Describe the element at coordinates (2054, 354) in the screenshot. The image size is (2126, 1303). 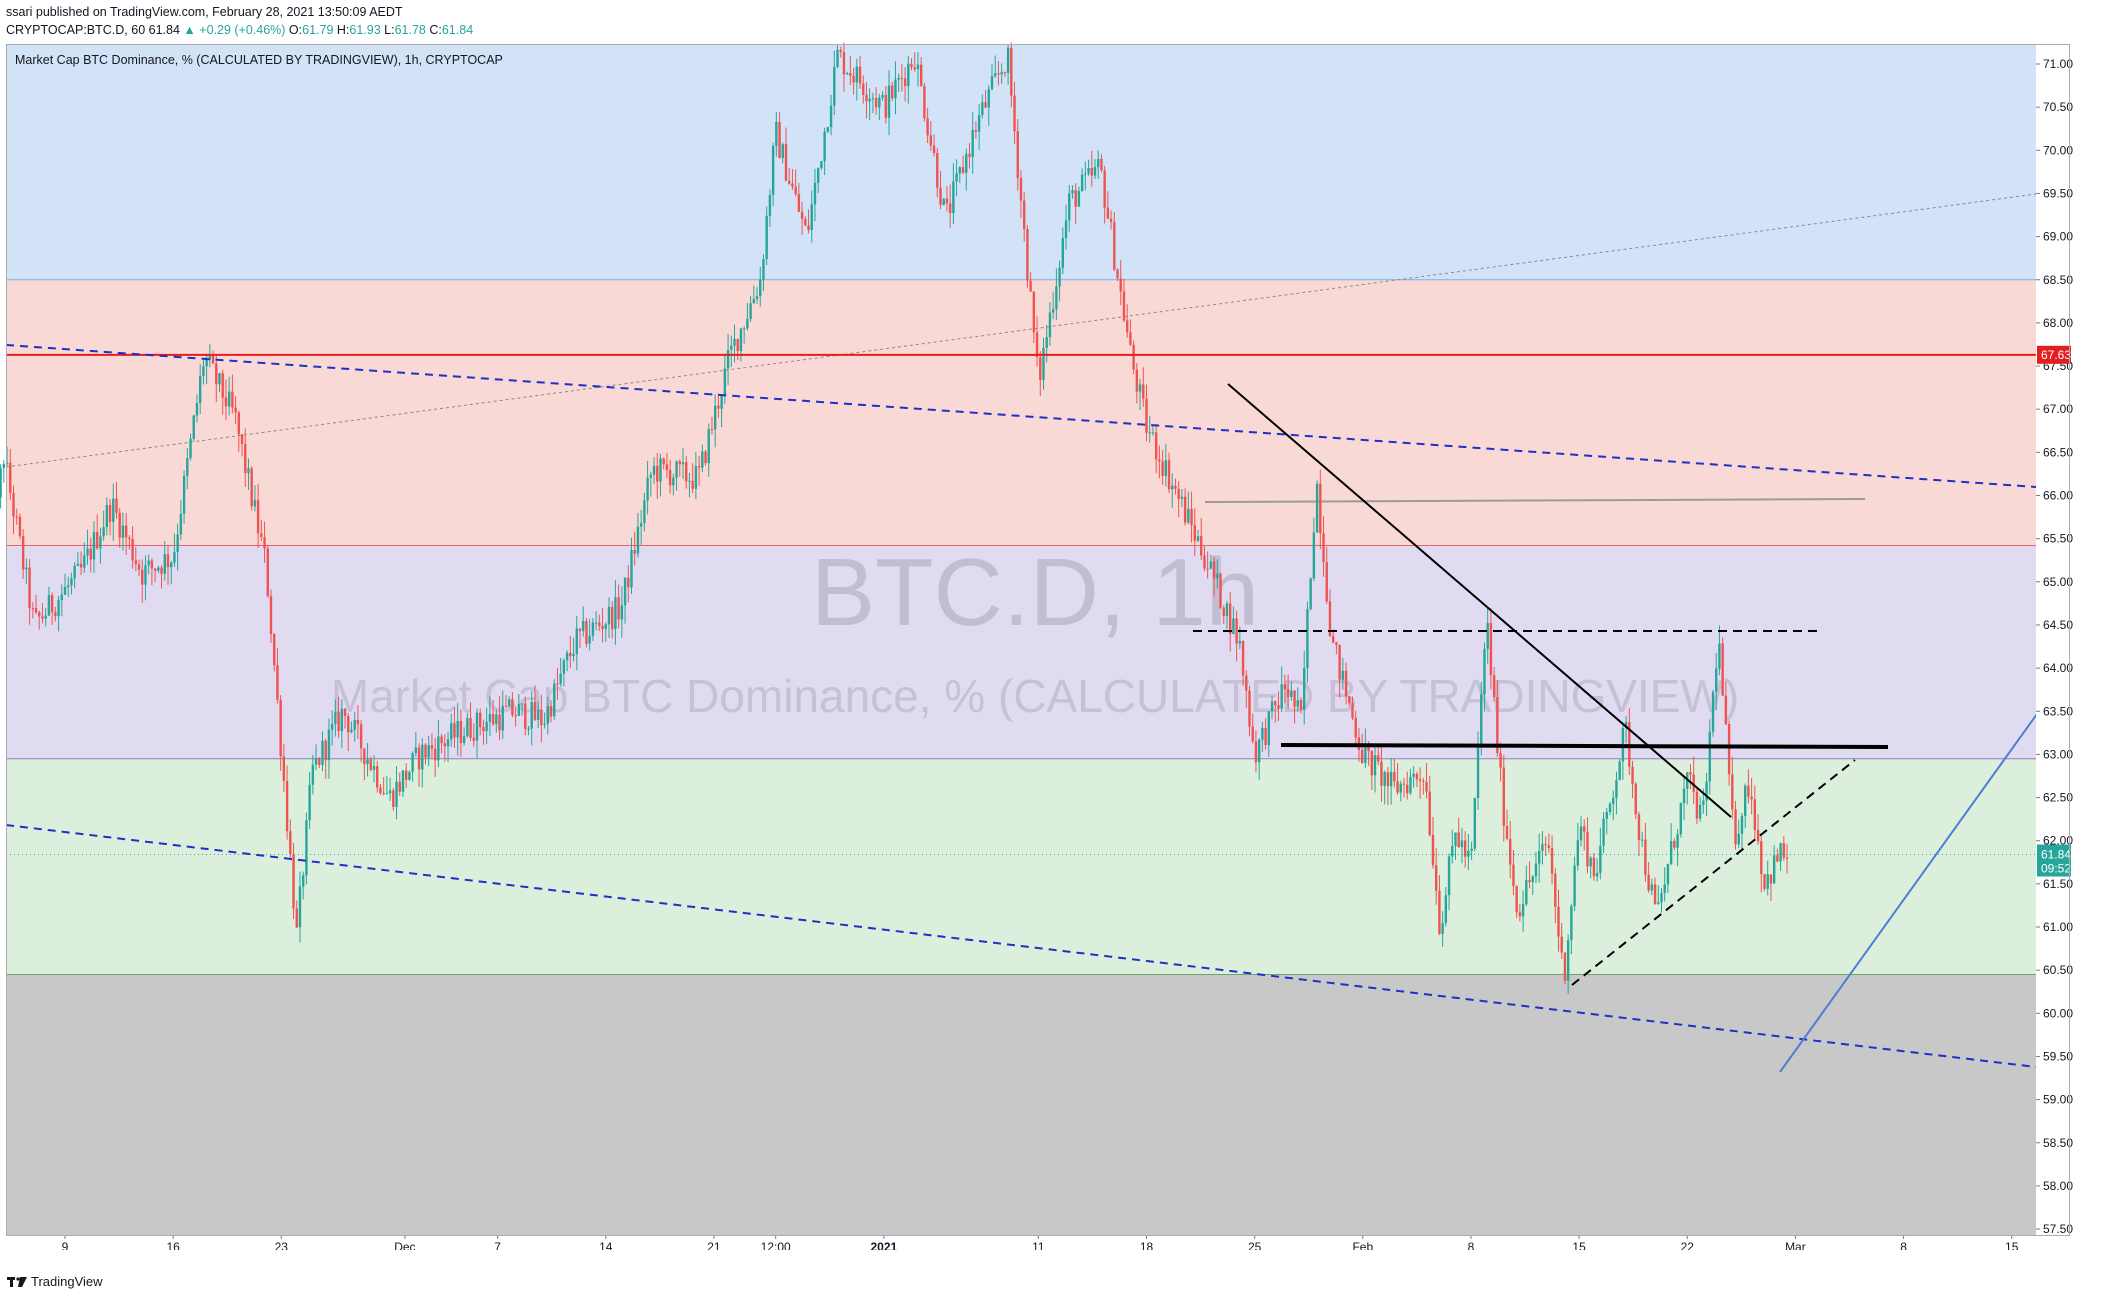
I see `resistance-price-label-bg` at that location.